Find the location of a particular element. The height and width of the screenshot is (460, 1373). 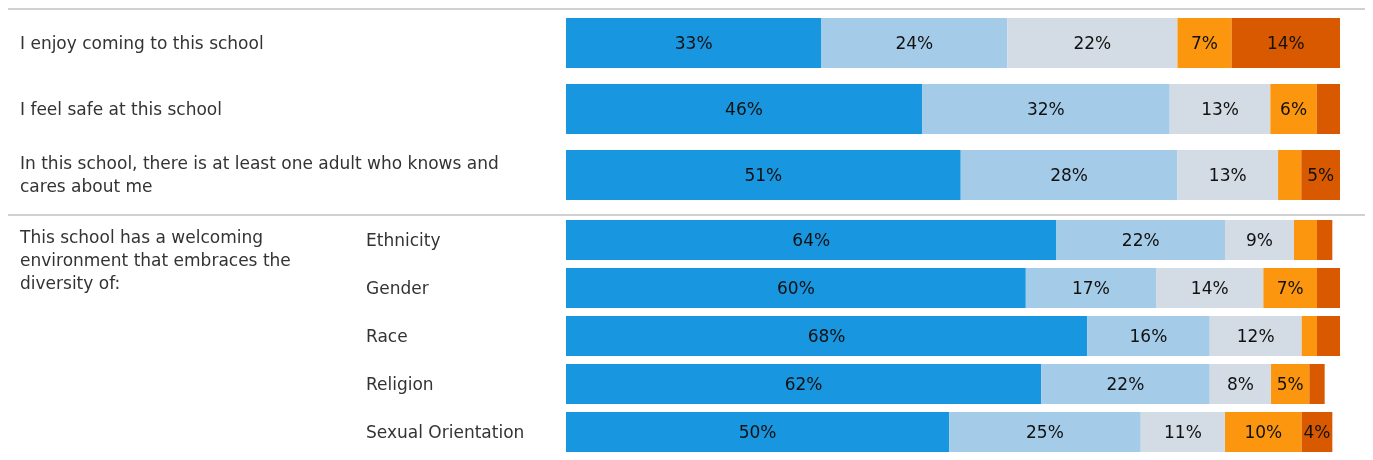

data-label: 8% is located at coordinates (1240, 383).